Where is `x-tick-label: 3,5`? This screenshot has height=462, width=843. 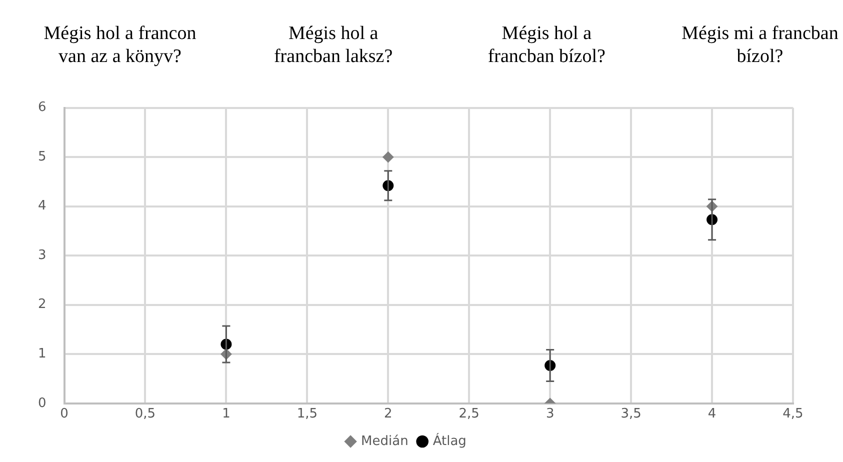
x-tick-label: 3,5 is located at coordinates (631, 414).